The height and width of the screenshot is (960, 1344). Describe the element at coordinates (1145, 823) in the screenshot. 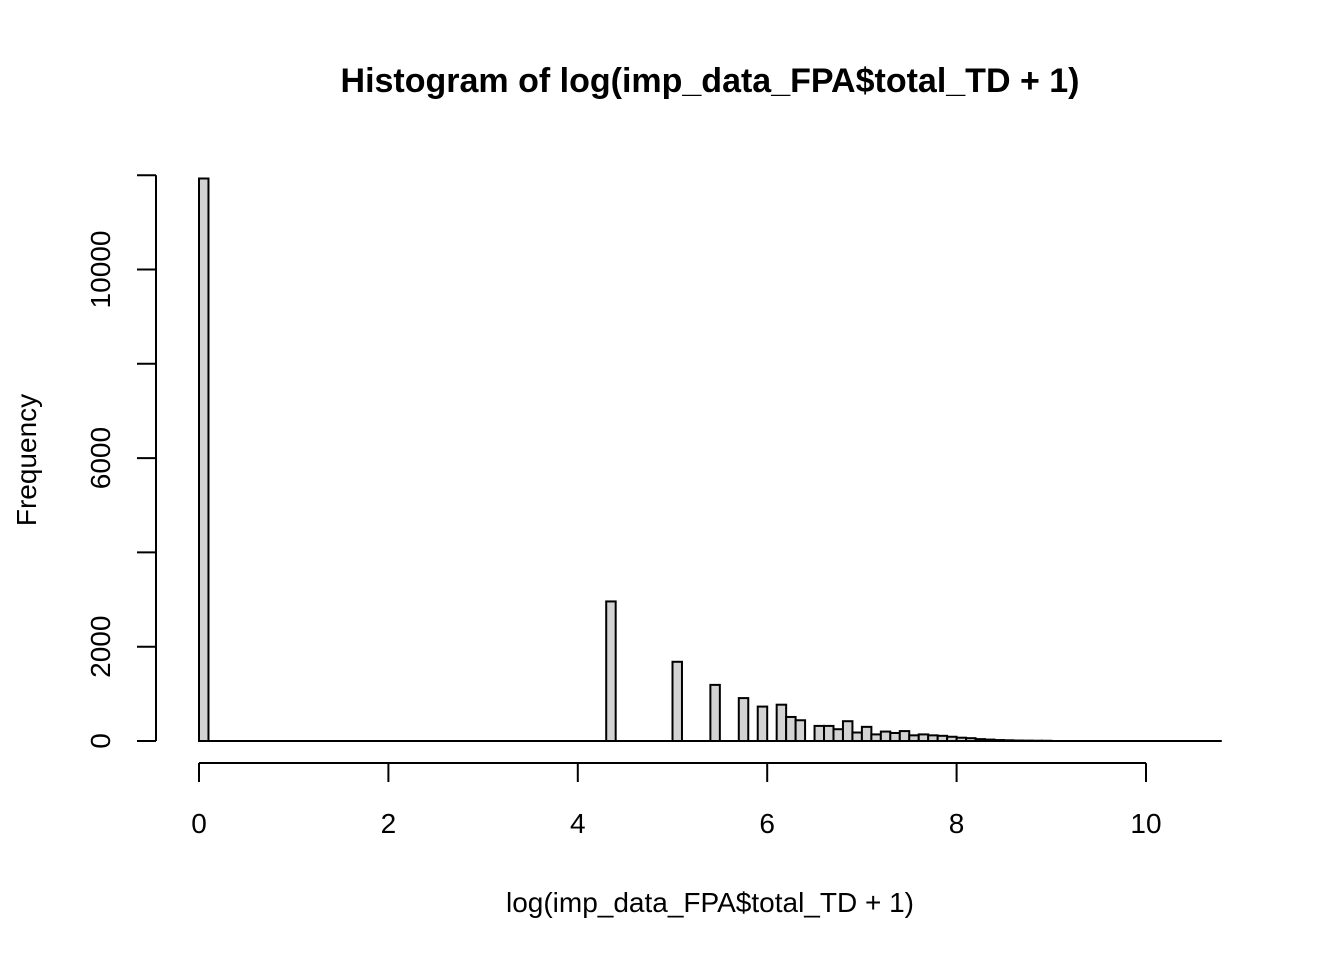

I see `x-tick-label: 10` at that location.